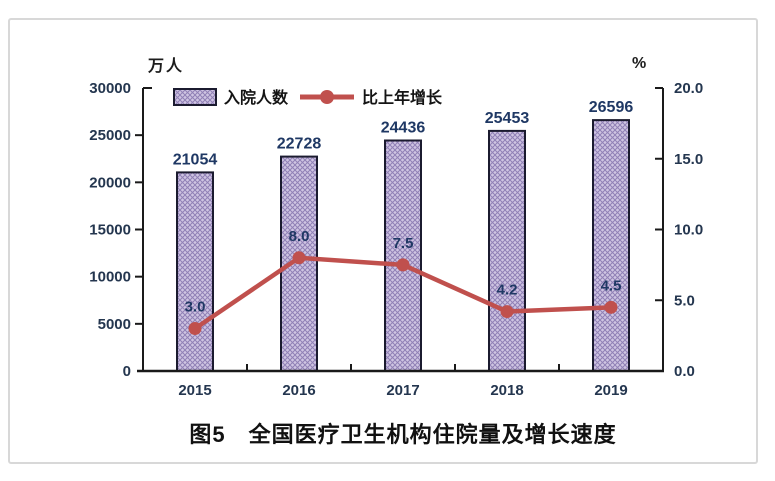 The height and width of the screenshot is (481, 775). I want to click on bar-value-label: 24436, so click(403, 127).